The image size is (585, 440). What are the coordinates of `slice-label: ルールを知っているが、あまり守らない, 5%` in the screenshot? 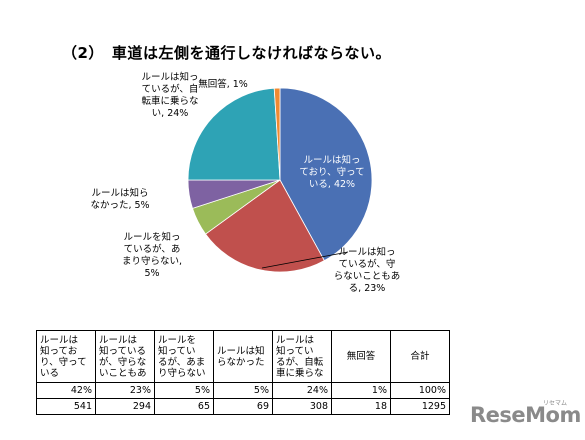 It's located at (152, 255).